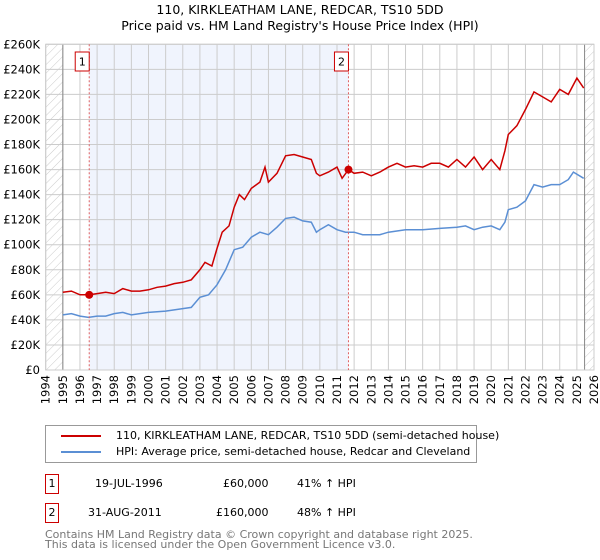  I want to click on chart-title: 110, KIRKLEATHAM LANE, REDCAR, TS10 5DD, so click(300, 9).